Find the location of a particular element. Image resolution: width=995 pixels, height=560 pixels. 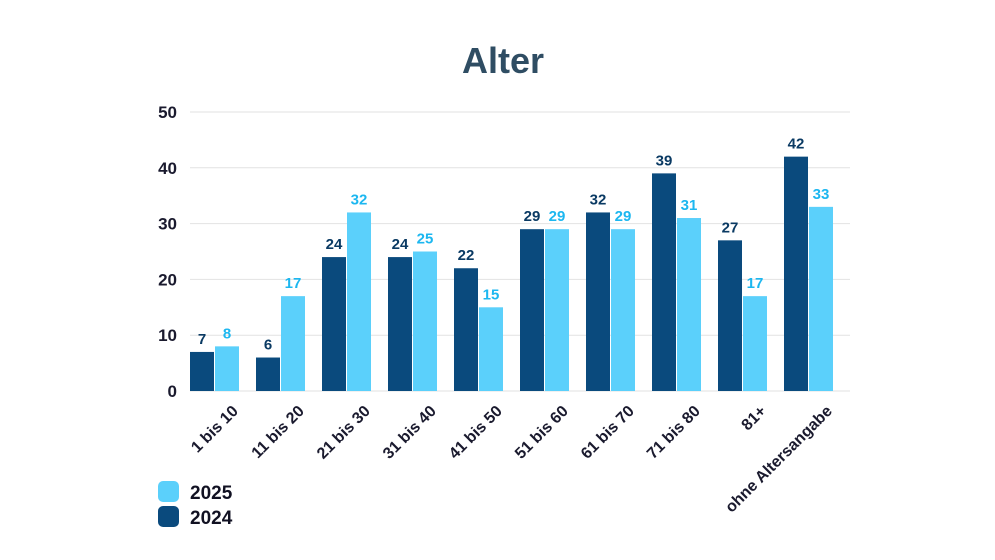

legend-label: 2025 is located at coordinates (211, 493).